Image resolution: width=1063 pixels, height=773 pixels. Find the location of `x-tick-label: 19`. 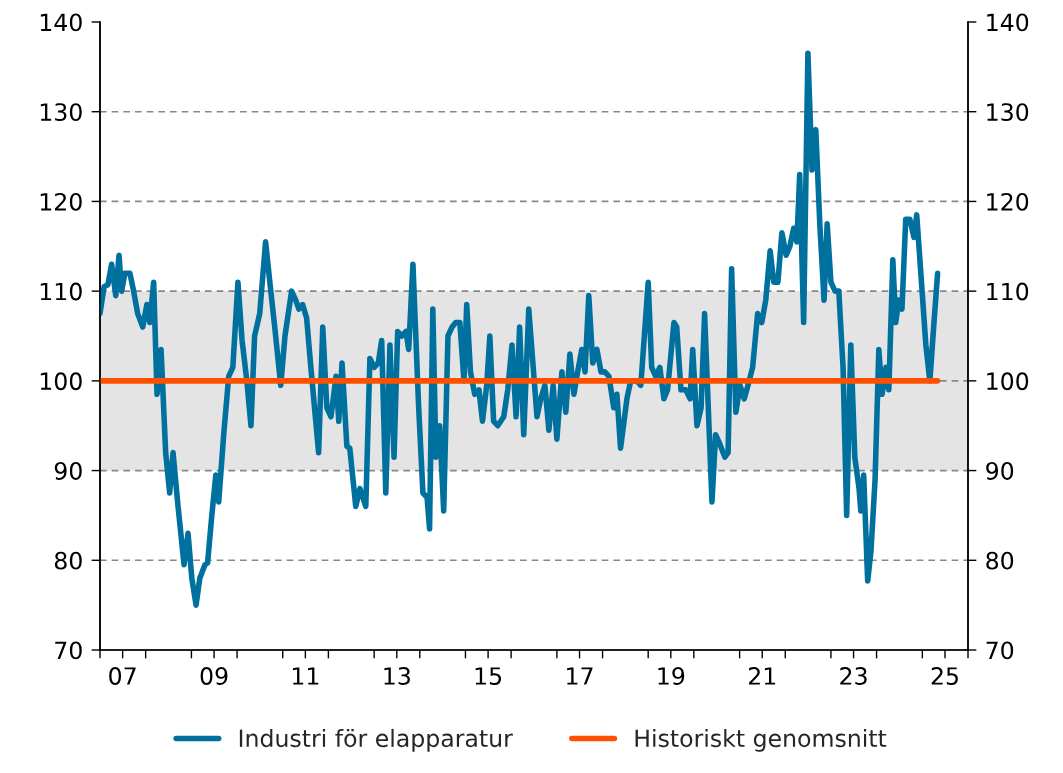

x-tick-label: 19 is located at coordinates (671, 676).